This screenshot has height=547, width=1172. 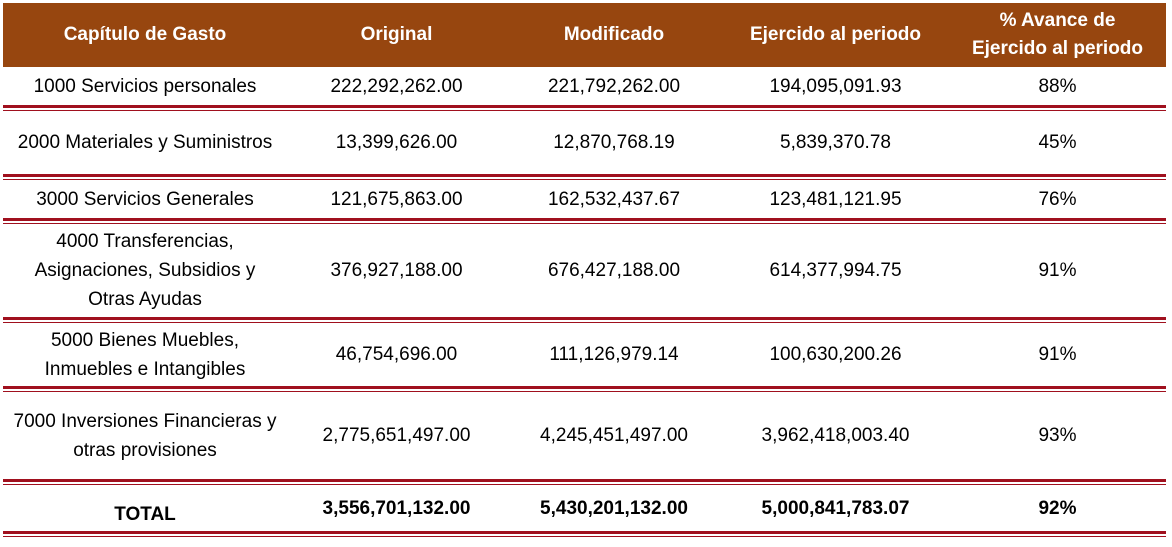 I want to click on cell-modificado: 12,870,768.19, so click(x=614, y=142).